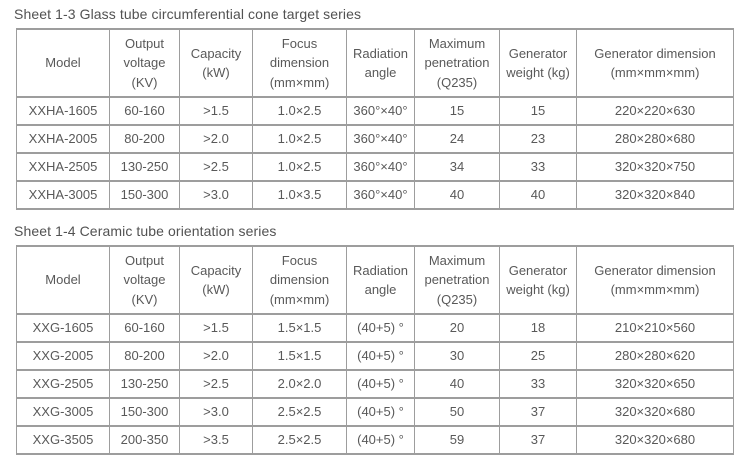 Image resolution: width=750 pixels, height=460 pixels. What do you see at coordinates (655, 111) in the screenshot?
I see `table-cell: 220×220×630` at bounding box center [655, 111].